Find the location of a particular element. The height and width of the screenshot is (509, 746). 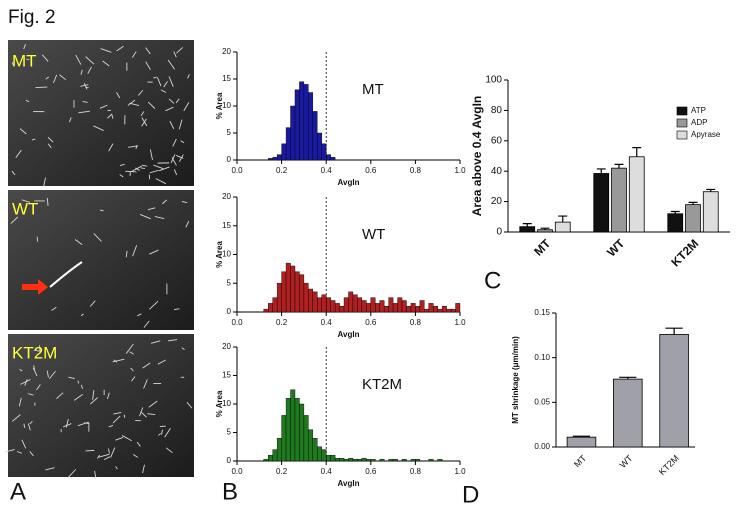

annotation: WT is located at coordinates (373, 234).